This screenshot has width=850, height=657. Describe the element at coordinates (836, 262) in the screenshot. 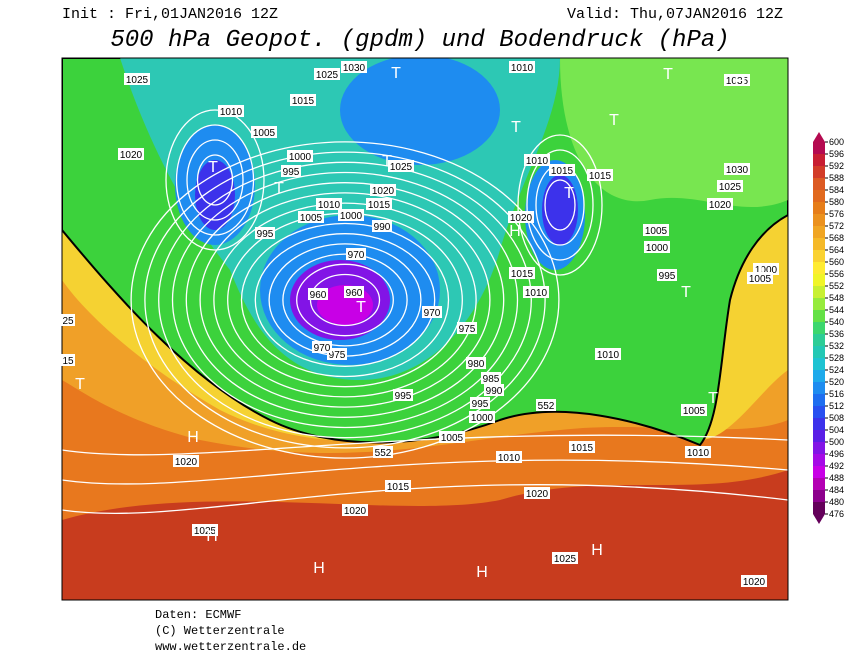

I see `colorbar-label: 560` at that location.